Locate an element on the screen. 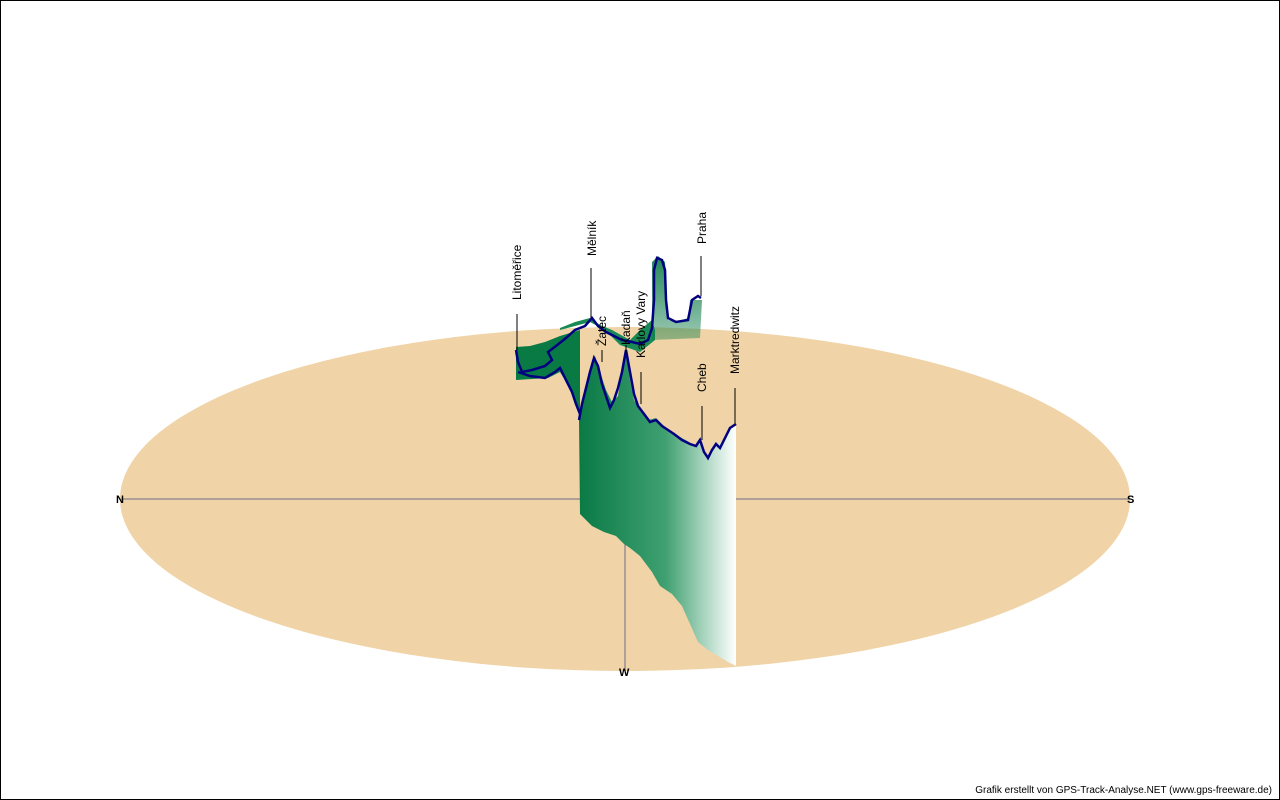  place-label-melnik: Mělník is located at coordinates (592, 238).